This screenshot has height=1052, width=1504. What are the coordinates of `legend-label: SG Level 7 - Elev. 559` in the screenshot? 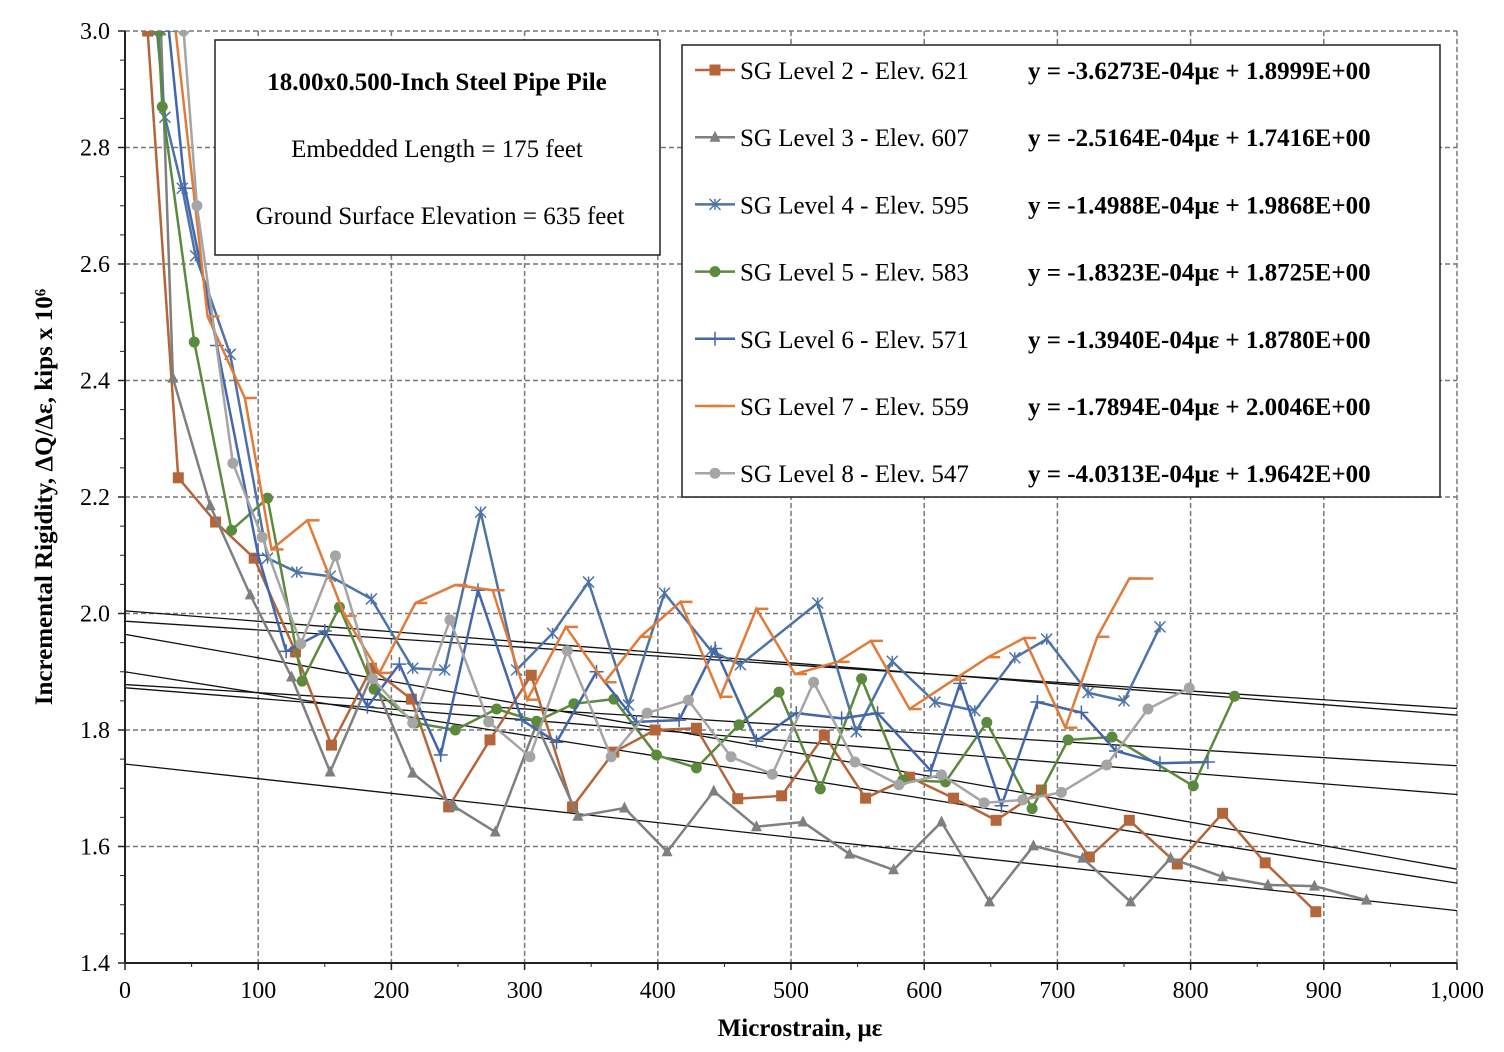 It's located at (854, 407).